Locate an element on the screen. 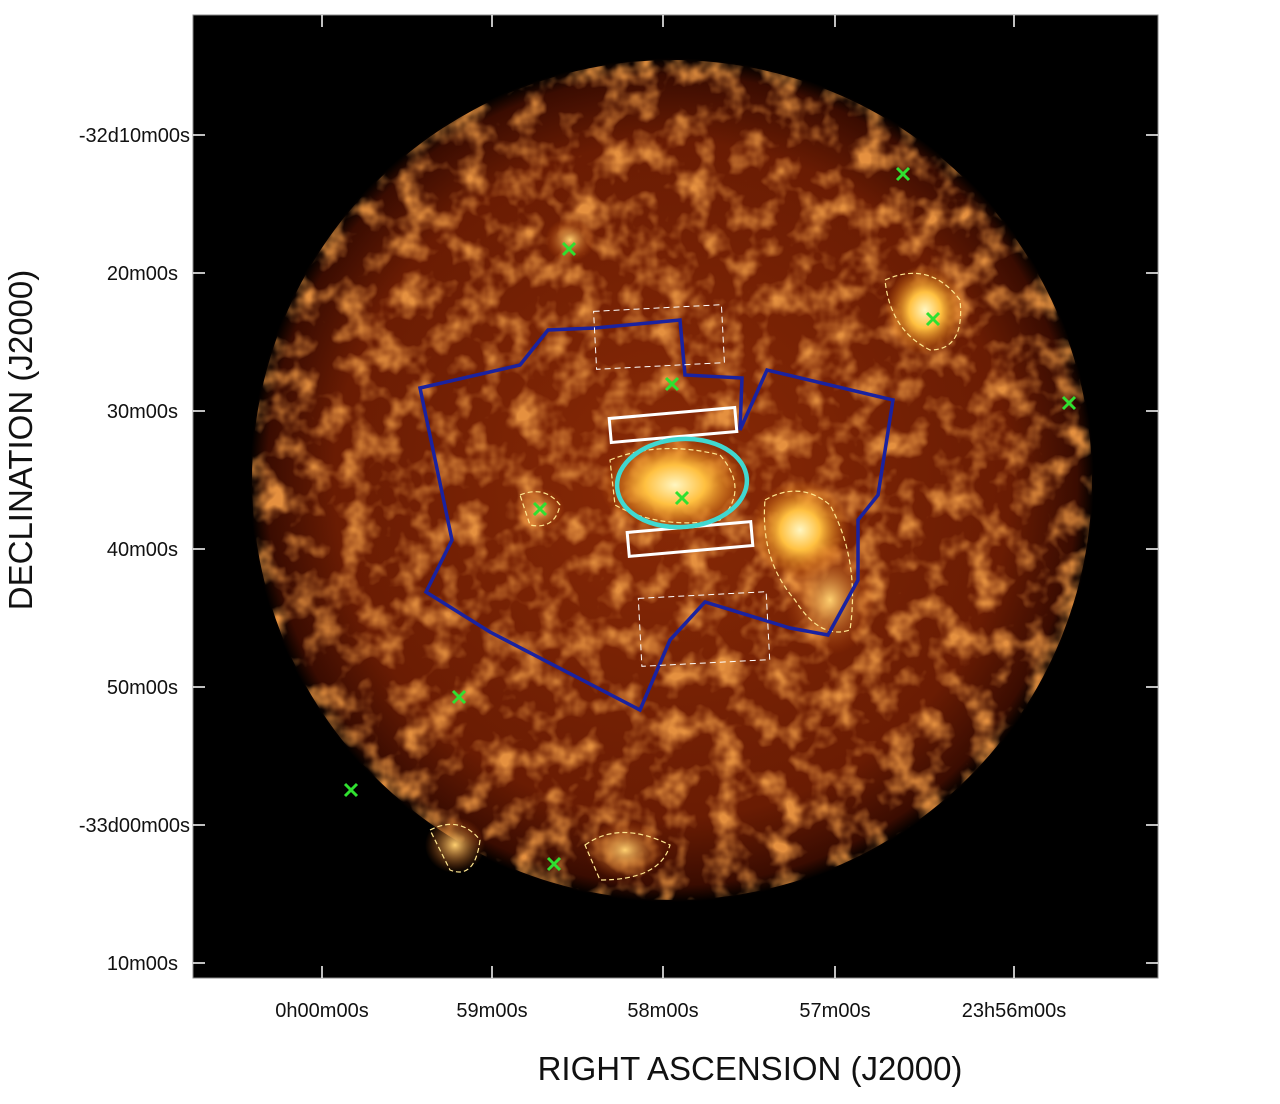 This screenshot has width=1280, height=1104. y-tick-label: 10m00s is located at coordinates (142, 964).